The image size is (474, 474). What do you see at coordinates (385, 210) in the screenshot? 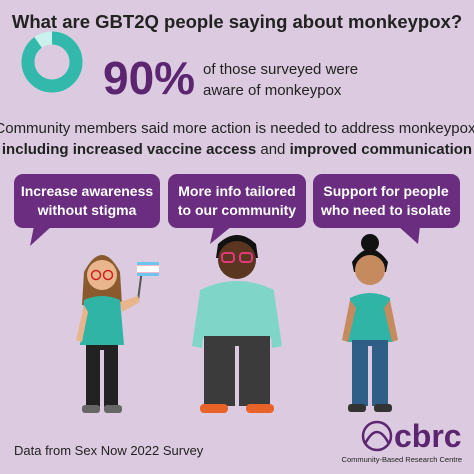
I see `bubble-text: who need to isolate` at bounding box center [385, 210].